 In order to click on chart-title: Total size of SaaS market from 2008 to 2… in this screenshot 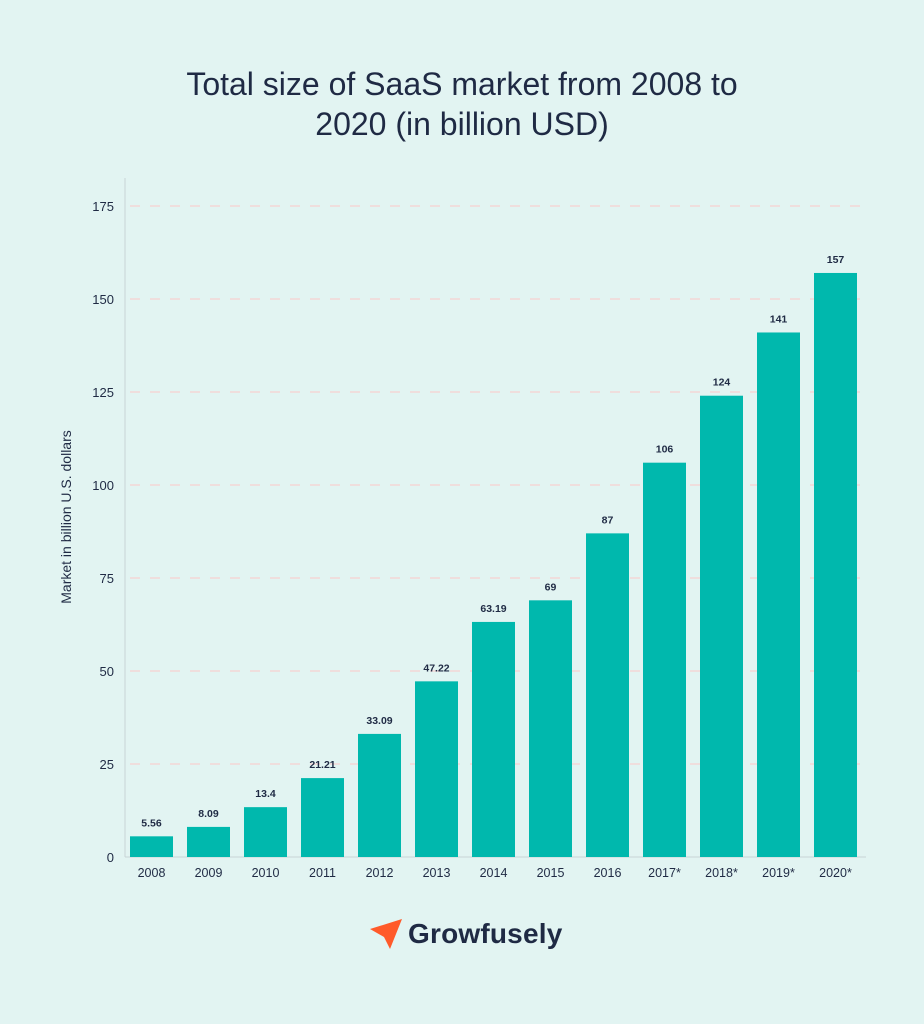, I will do `click(462, 104)`.